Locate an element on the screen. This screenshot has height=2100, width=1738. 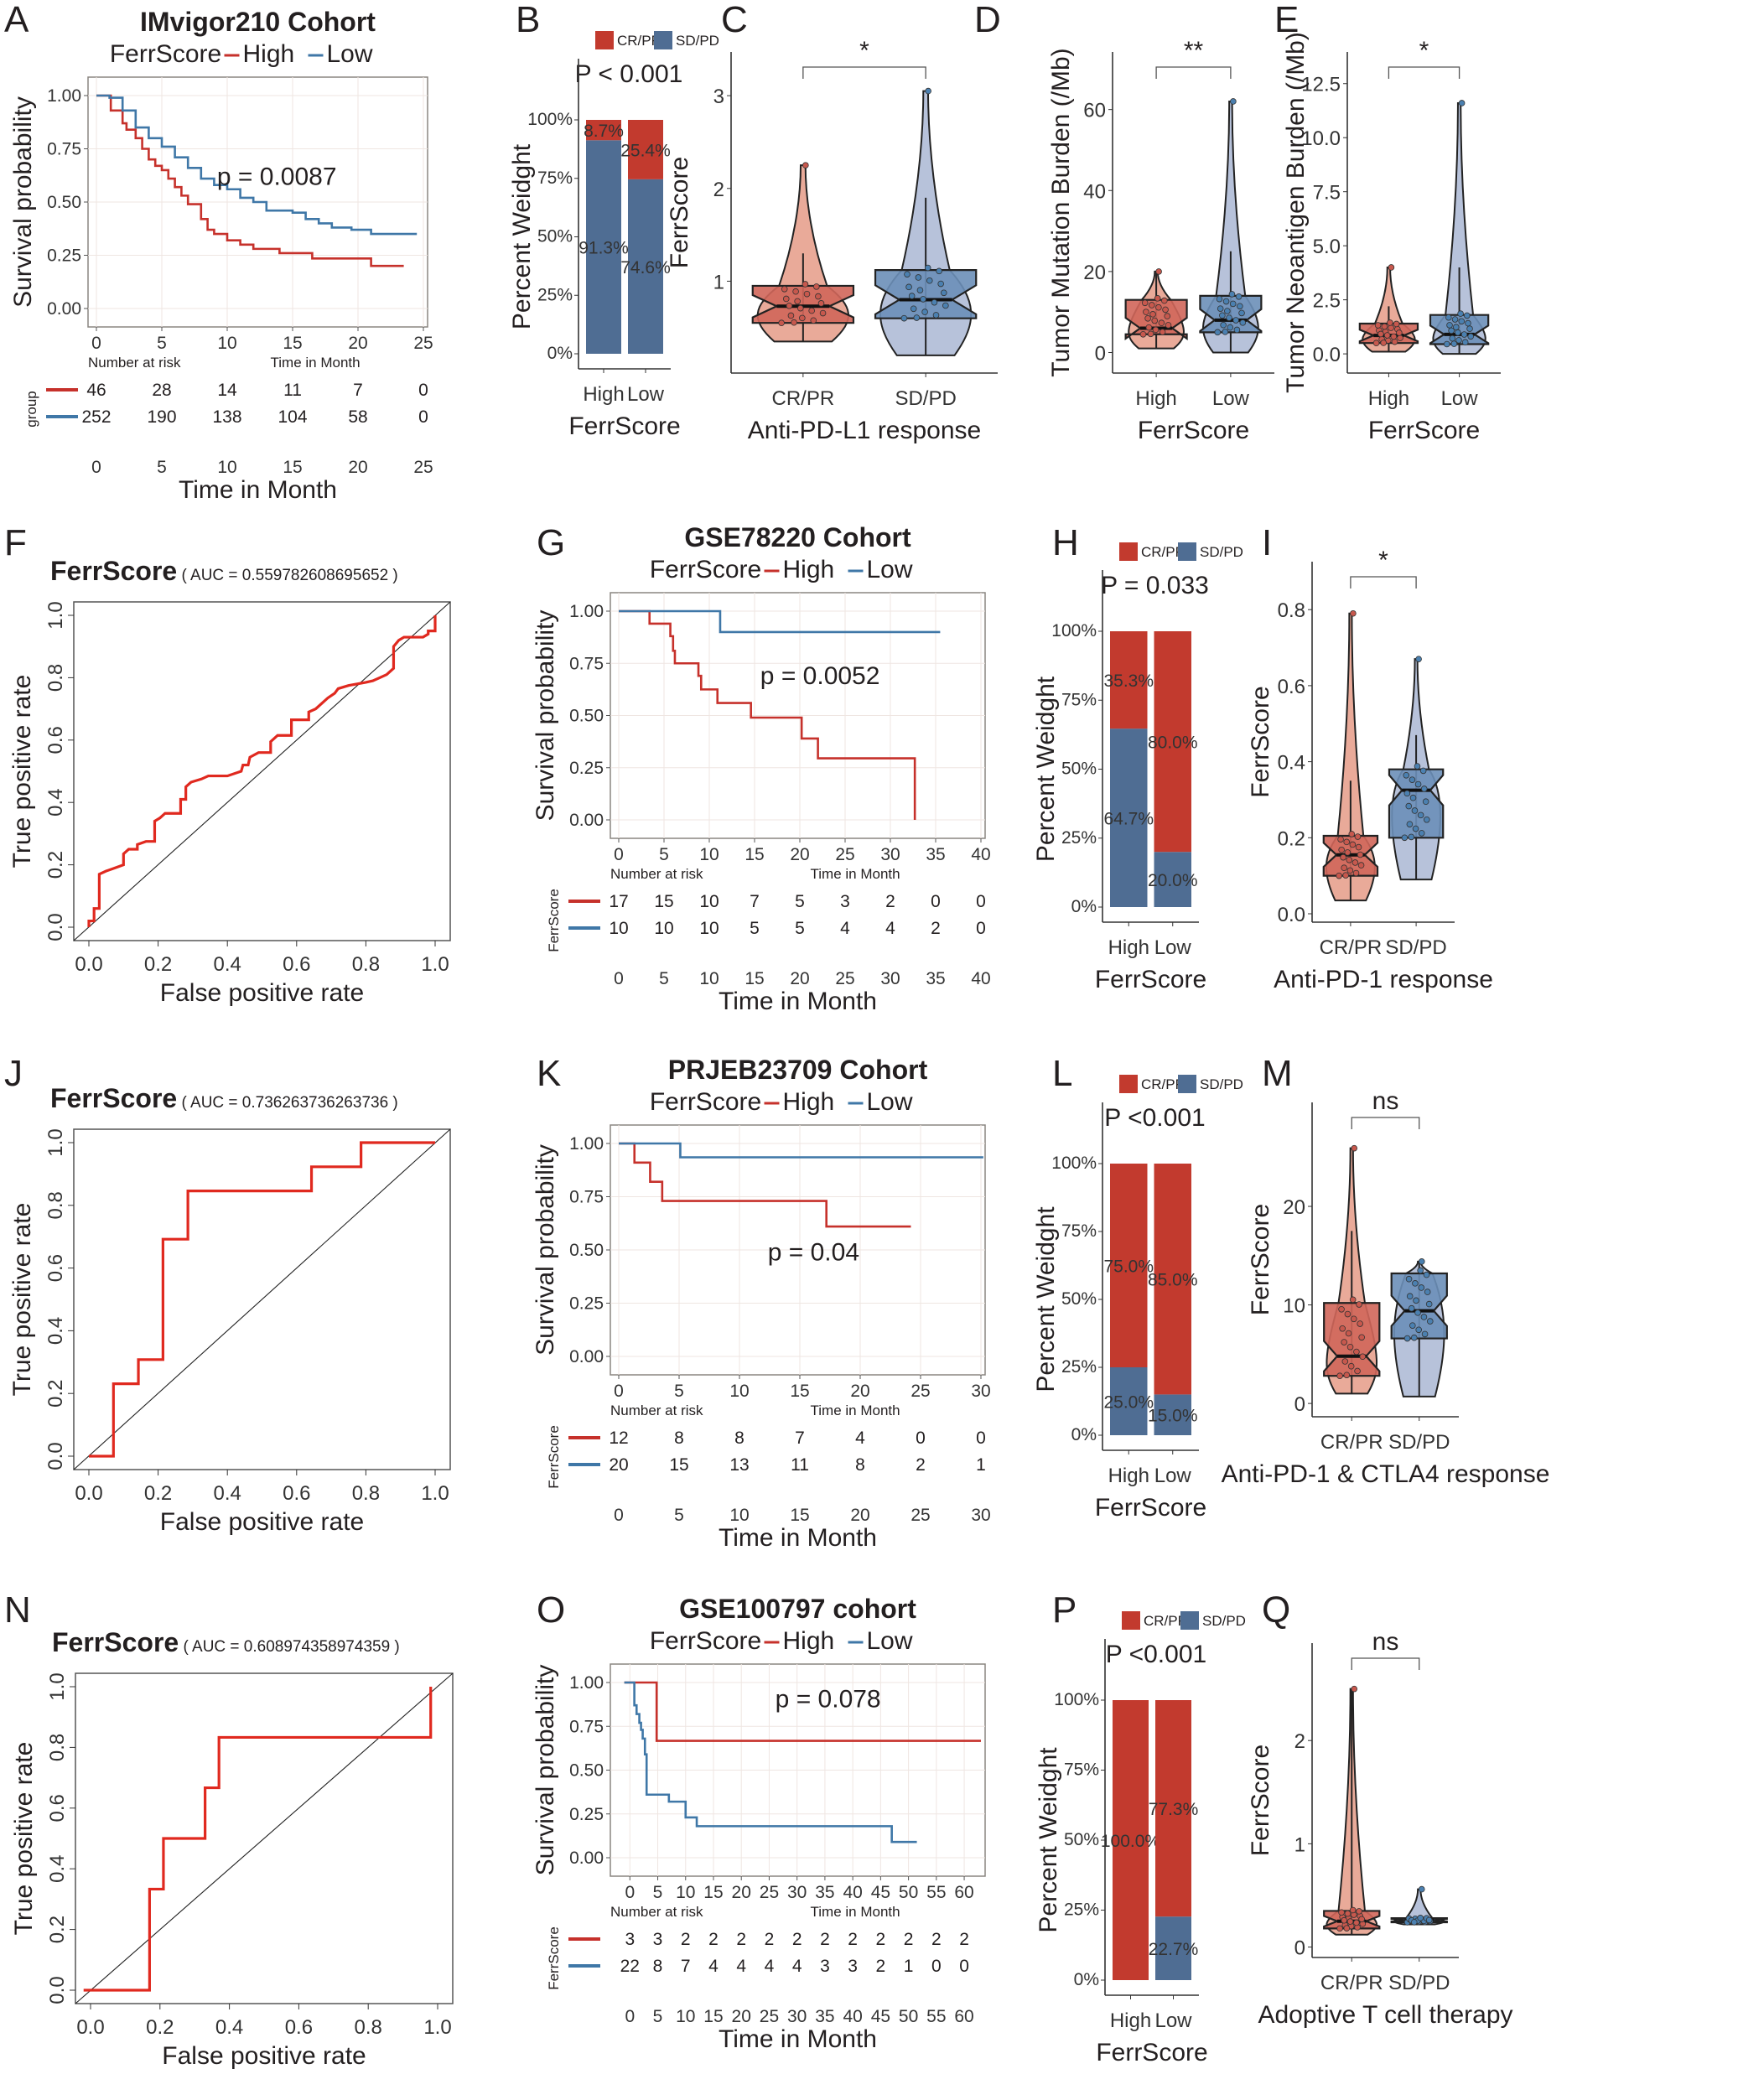
risk-table-cell: 10 is located at coordinates (664, 928).